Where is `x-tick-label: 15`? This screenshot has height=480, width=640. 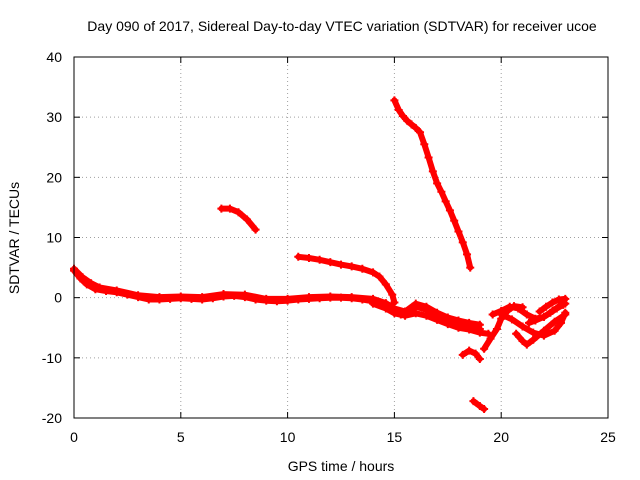 x-tick-label: 15 is located at coordinates (395, 437).